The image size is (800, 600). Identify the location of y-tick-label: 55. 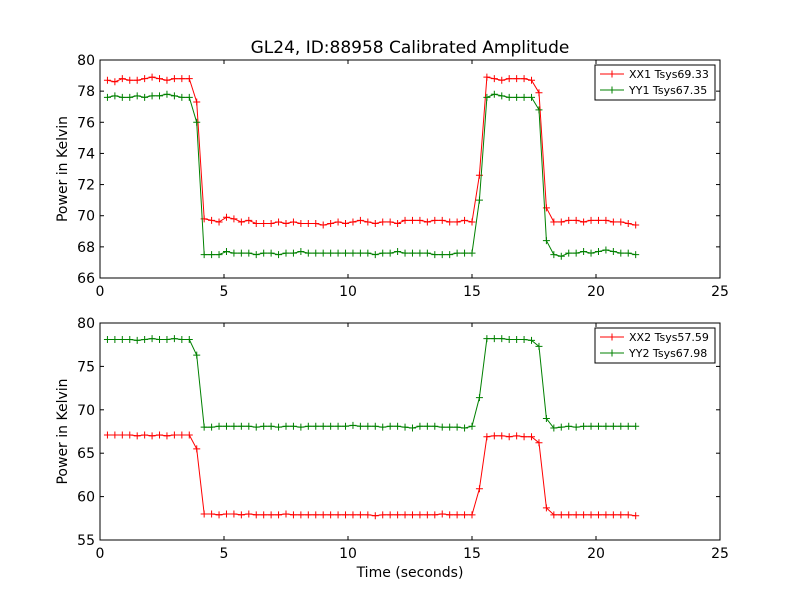
(86, 541).